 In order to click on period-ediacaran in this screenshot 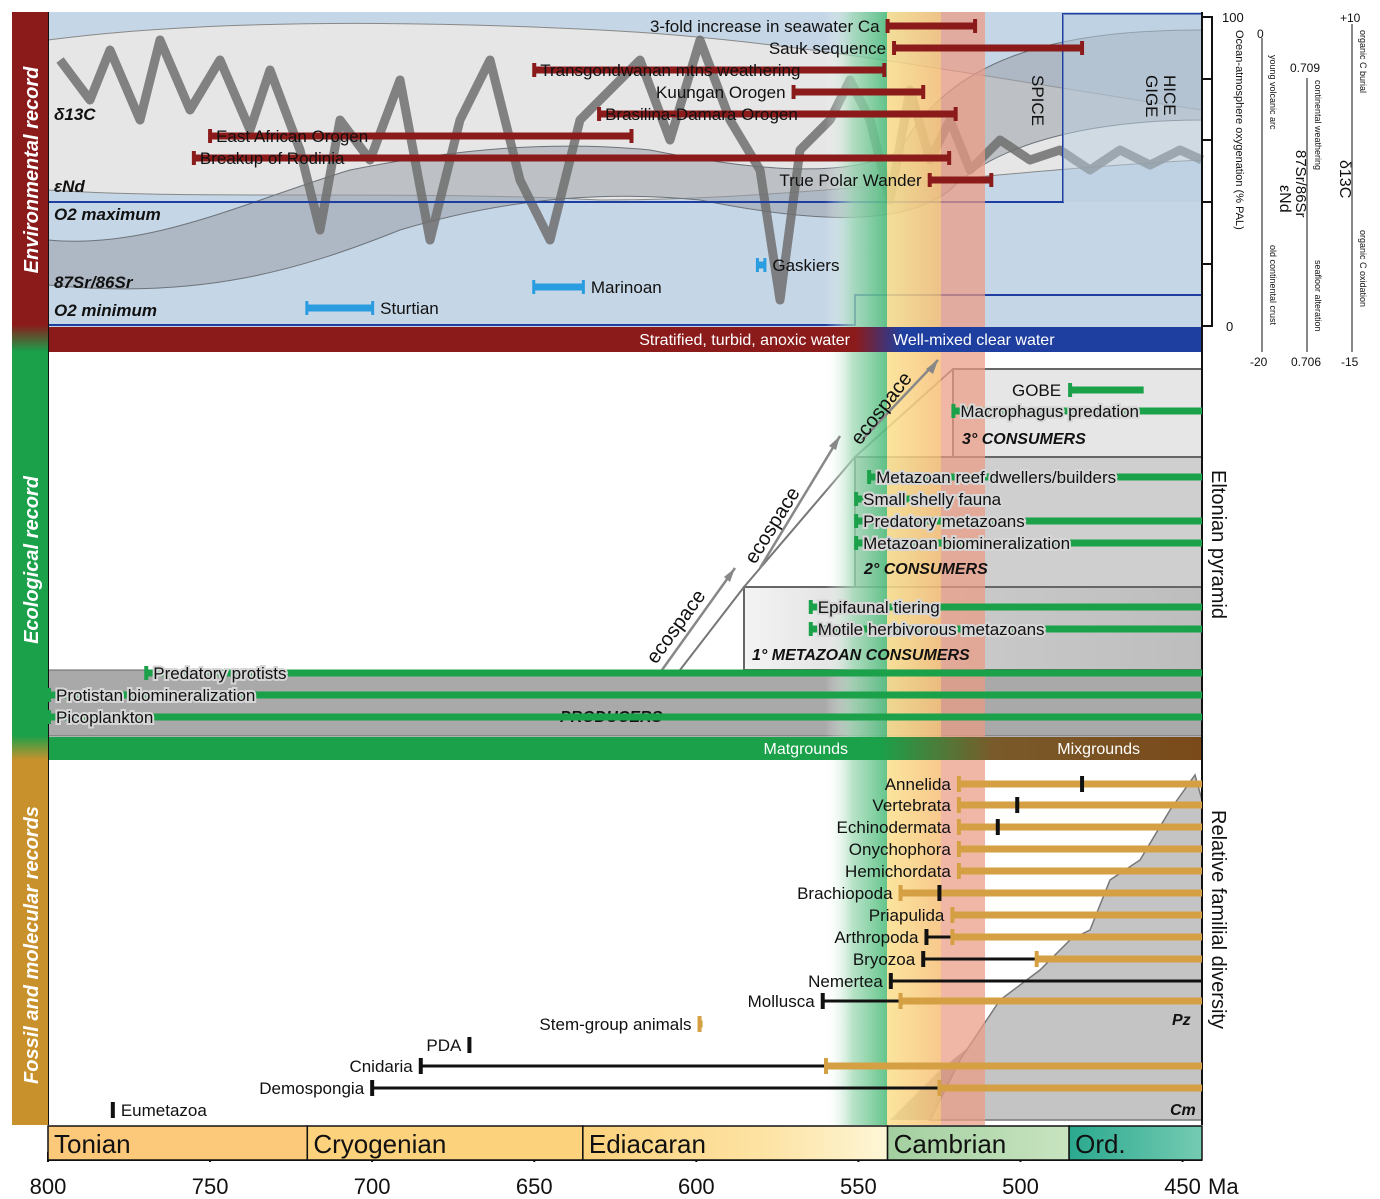, I will do `click(735, 1143)`.